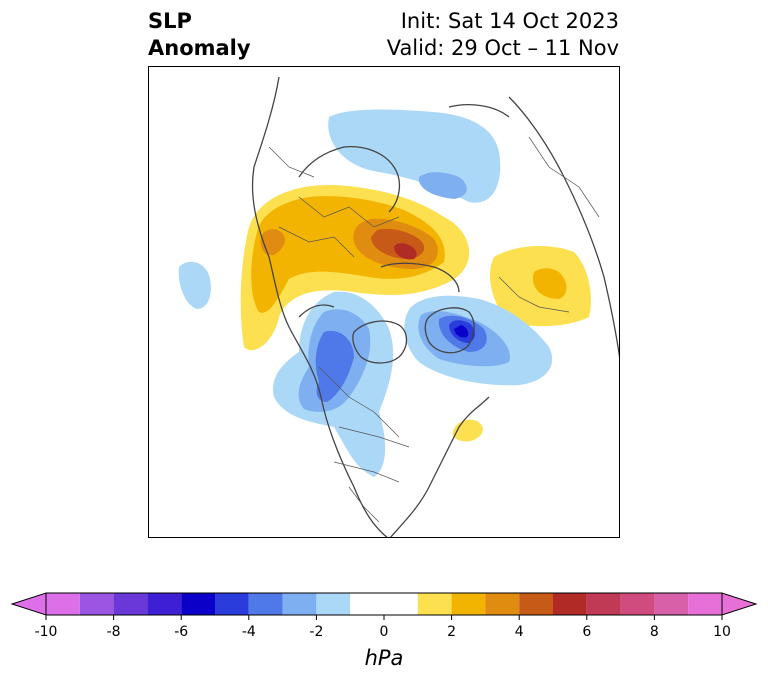 This screenshot has height=684, width=768. What do you see at coordinates (722, 632) in the screenshot?
I see `colorbar-tick-label: 10` at bounding box center [722, 632].